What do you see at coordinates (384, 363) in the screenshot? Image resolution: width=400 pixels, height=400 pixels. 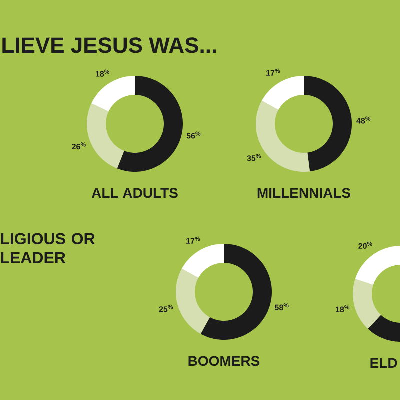 I see `text: ELD` at bounding box center [384, 363].